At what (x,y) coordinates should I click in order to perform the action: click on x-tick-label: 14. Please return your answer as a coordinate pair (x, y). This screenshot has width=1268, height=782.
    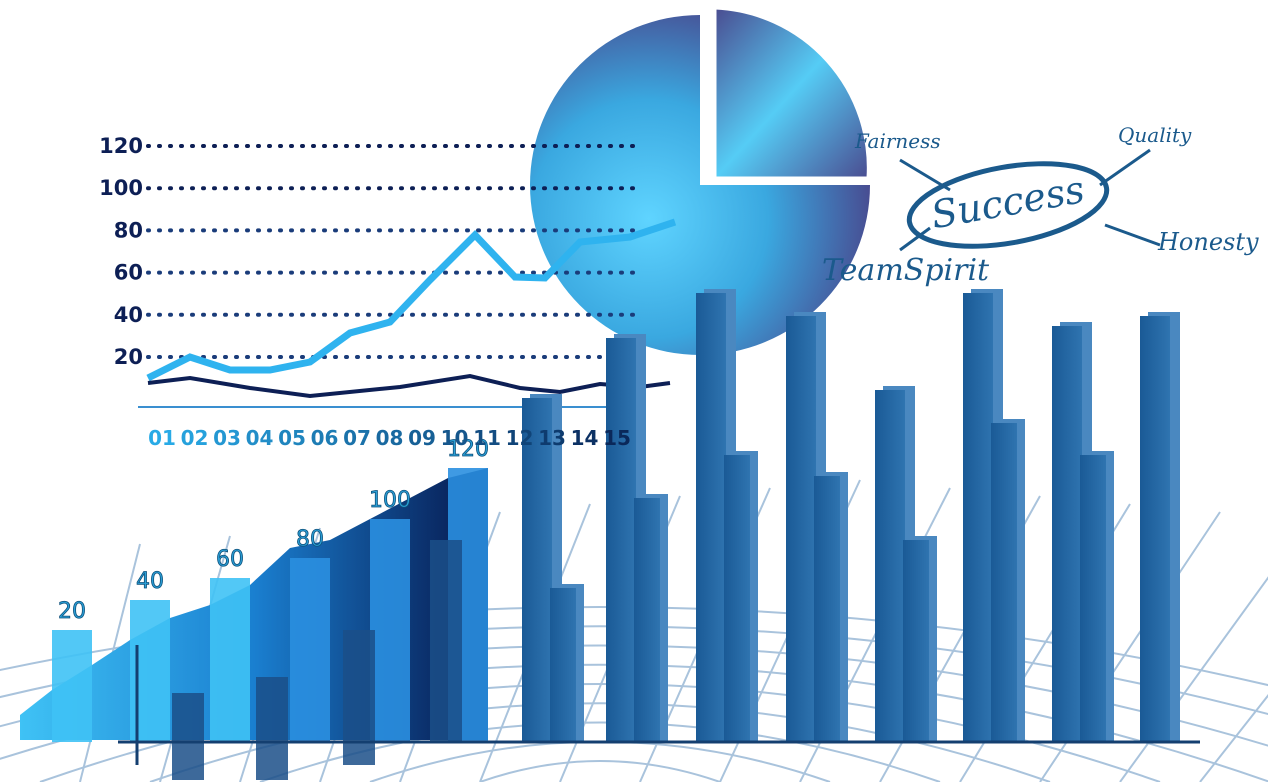
    Looking at the image, I should click on (585, 438).